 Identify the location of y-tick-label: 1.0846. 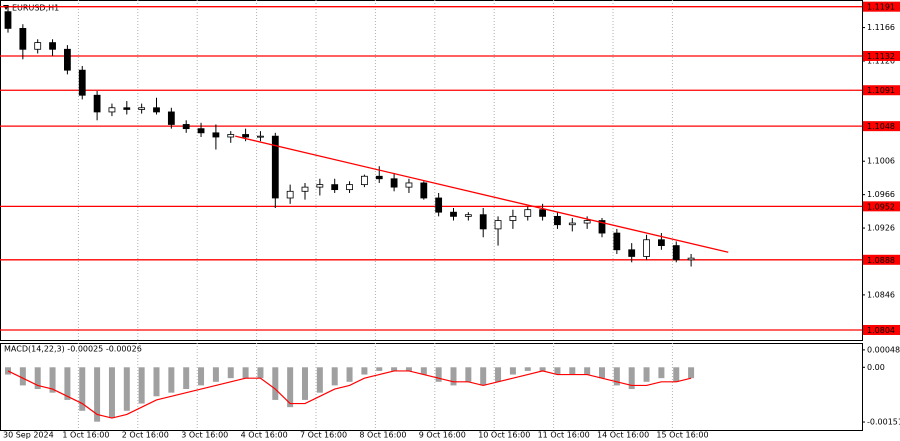
(881, 294).